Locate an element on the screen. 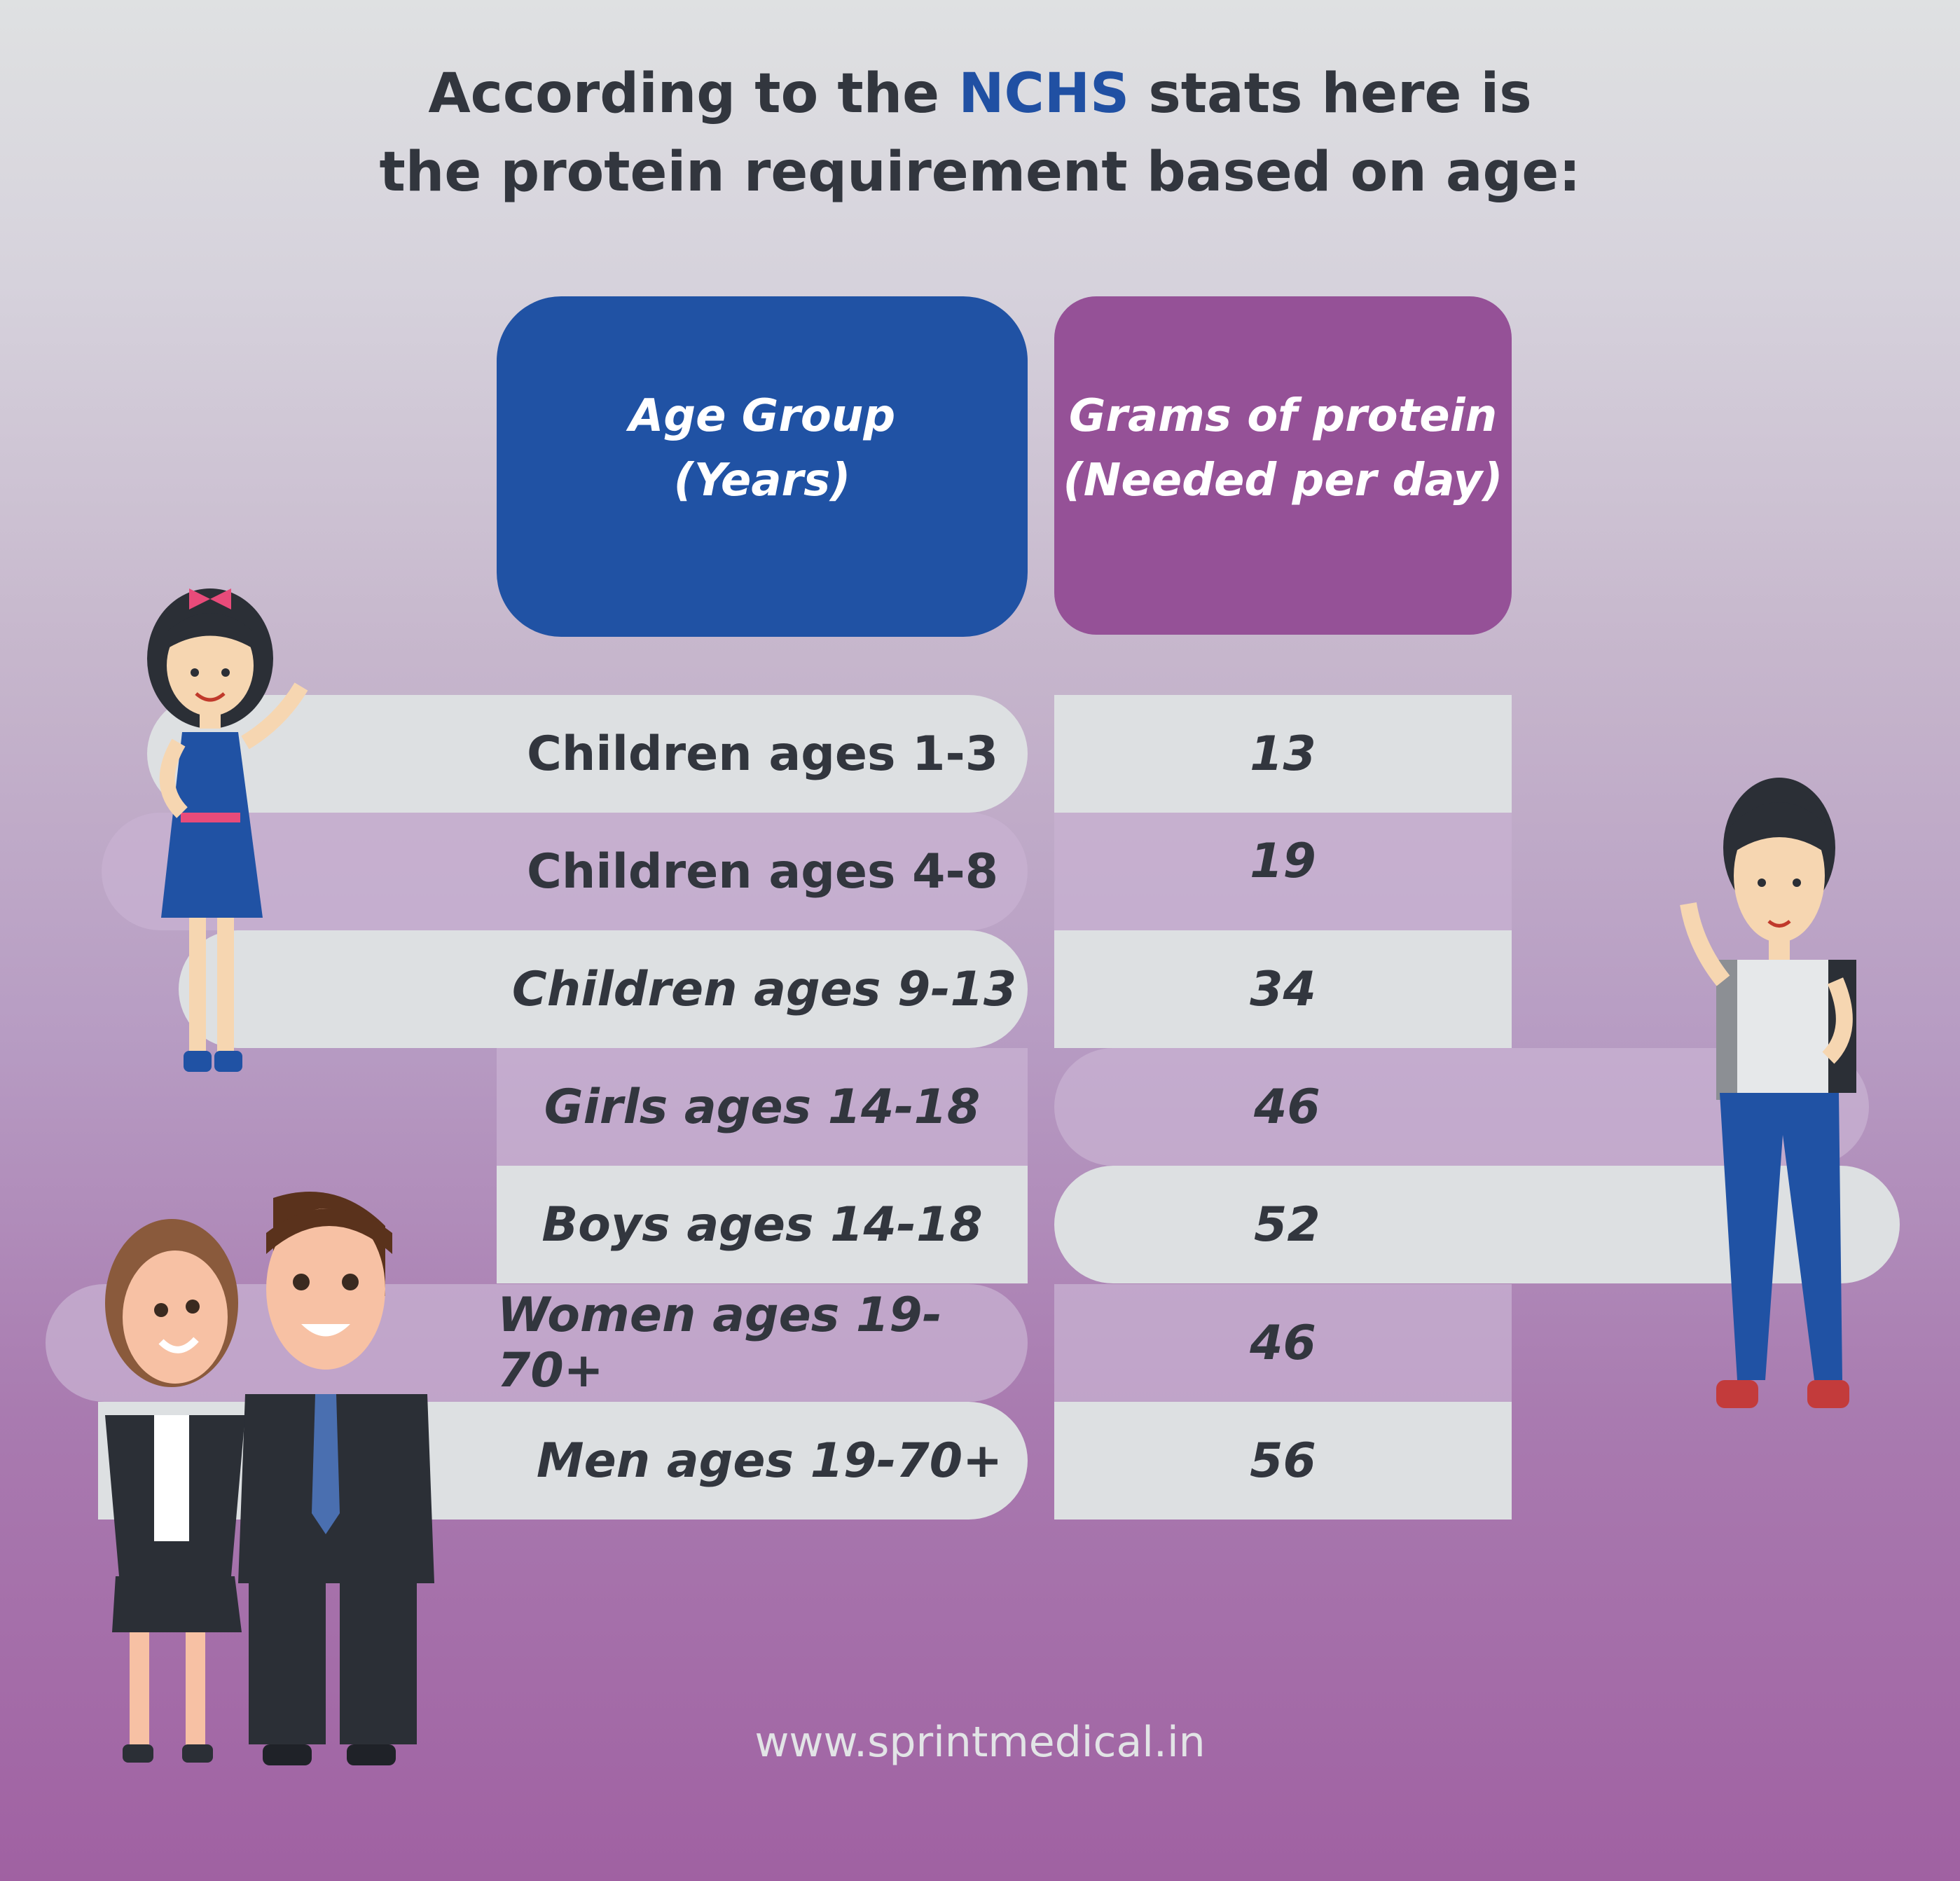 Image resolution: width=1960 pixels, height=1881 pixels. header-age-line1: Age Group is located at coordinates (762, 416).